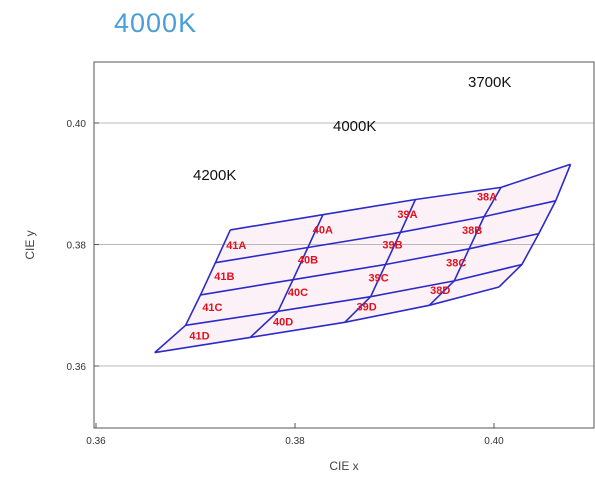  What do you see at coordinates (392, 246) in the screenshot?
I see `bin-label: 39B` at bounding box center [392, 246].